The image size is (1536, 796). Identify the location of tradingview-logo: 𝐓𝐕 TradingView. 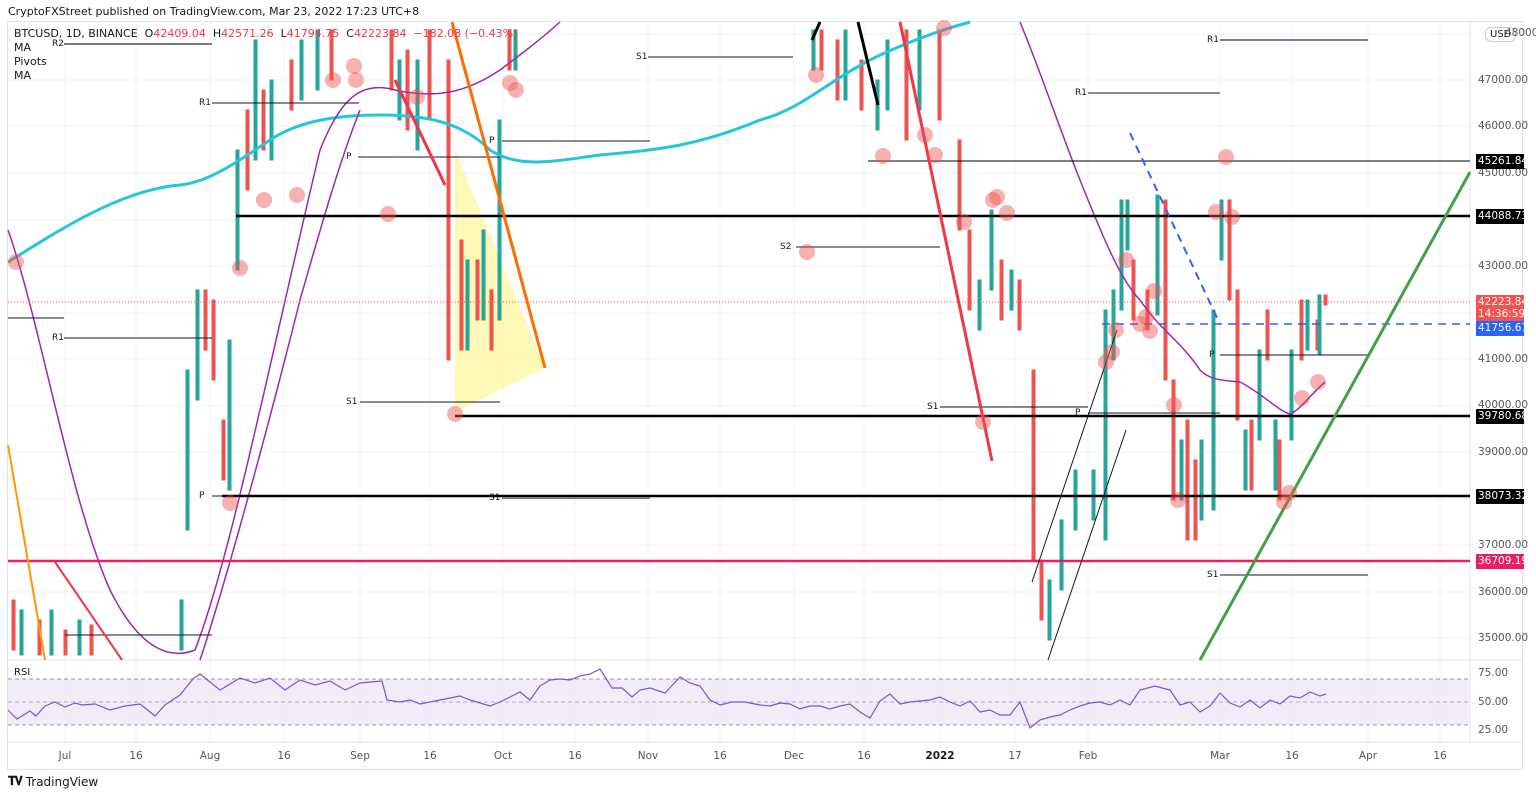
(53, 781).